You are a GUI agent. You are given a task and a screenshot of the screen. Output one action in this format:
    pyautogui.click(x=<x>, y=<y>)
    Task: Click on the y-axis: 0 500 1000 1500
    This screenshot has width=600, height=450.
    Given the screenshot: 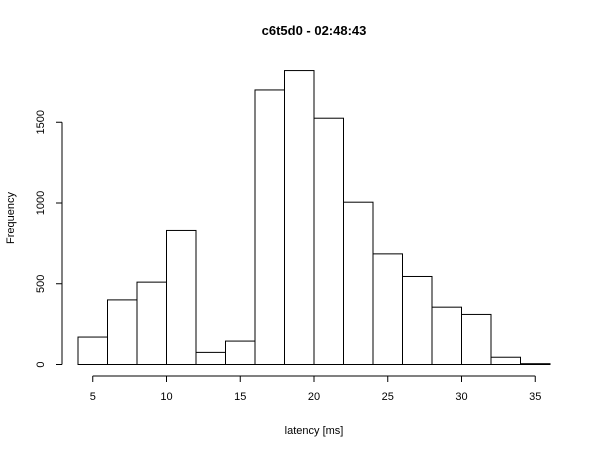 What is the action you would take?
    pyautogui.click(x=49, y=239)
    